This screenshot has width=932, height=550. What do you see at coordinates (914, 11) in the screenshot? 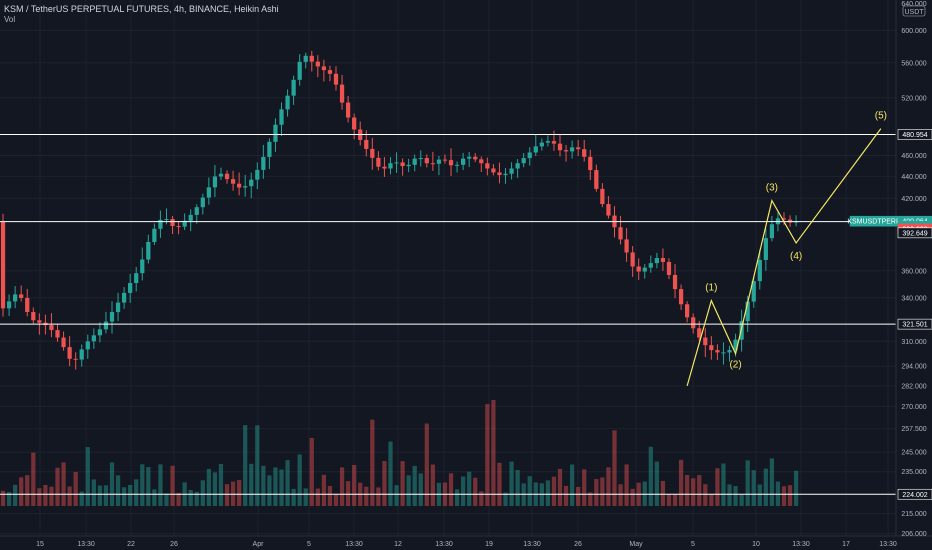
I see `currency-badge` at bounding box center [914, 11].